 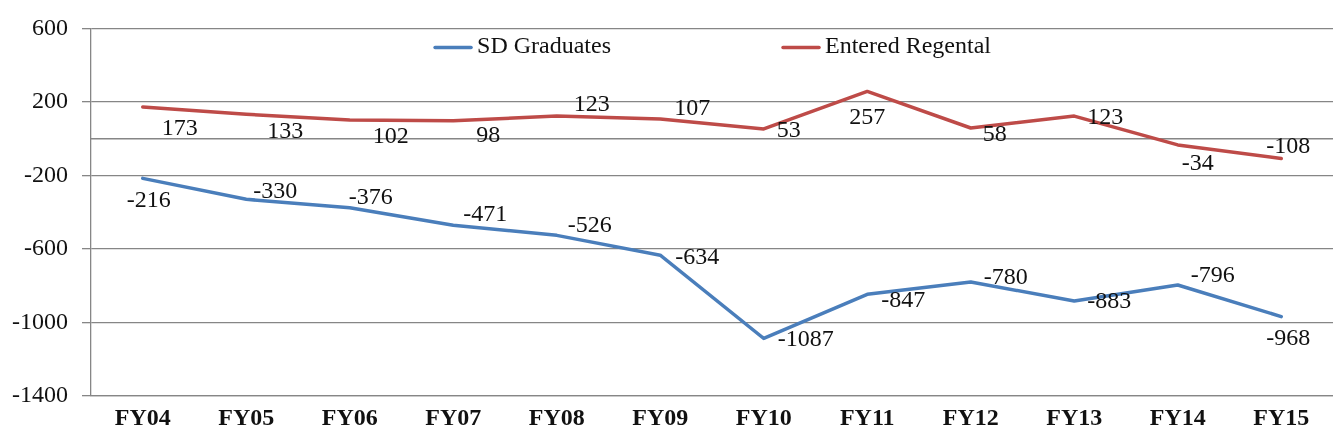 I want to click on data-label: -968, so click(x=1288, y=336).